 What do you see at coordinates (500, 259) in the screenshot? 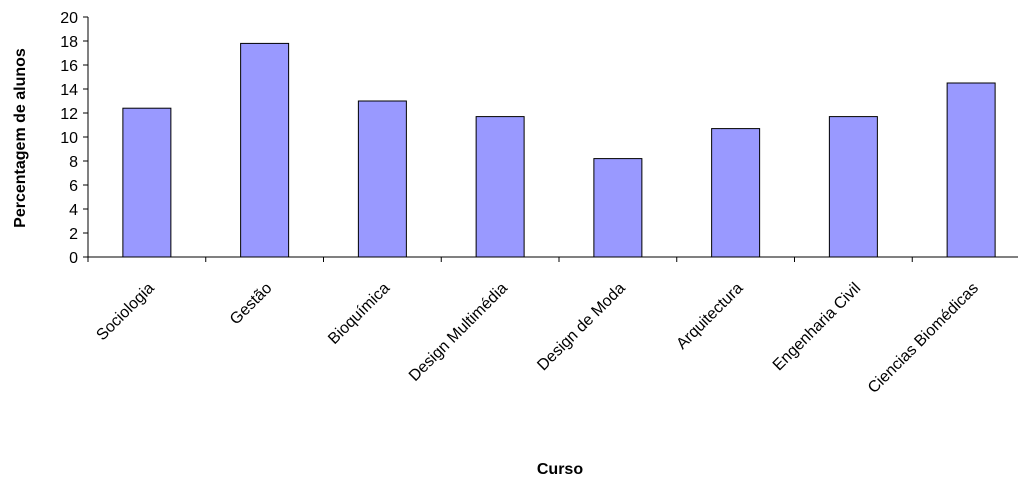
I see `x-axis-ticks` at bounding box center [500, 259].